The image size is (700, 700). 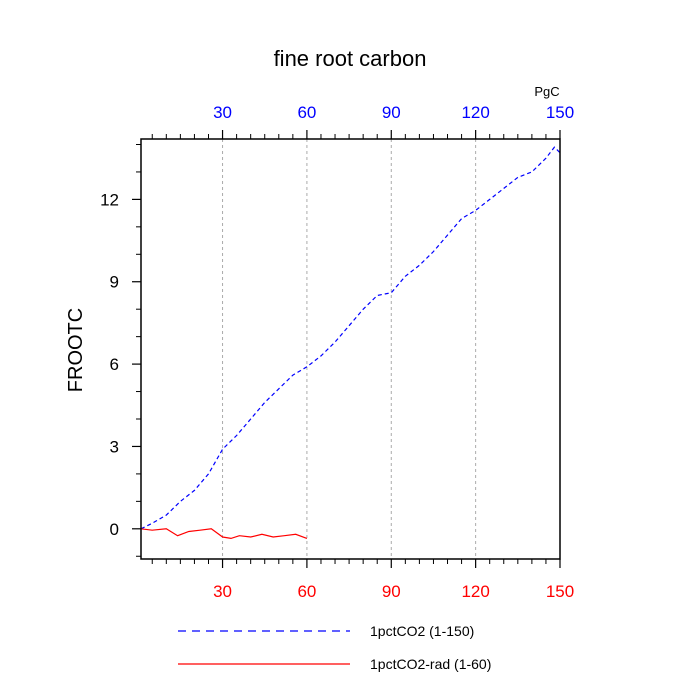 What do you see at coordinates (560, 112) in the screenshot?
I see `x-tick-label-top: 150` at bounding box center [560, 112].